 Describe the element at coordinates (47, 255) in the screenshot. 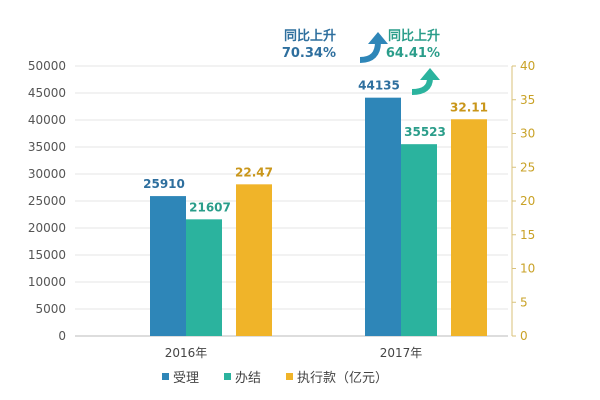

I see `y-left-tick-label: 15000` at that location.